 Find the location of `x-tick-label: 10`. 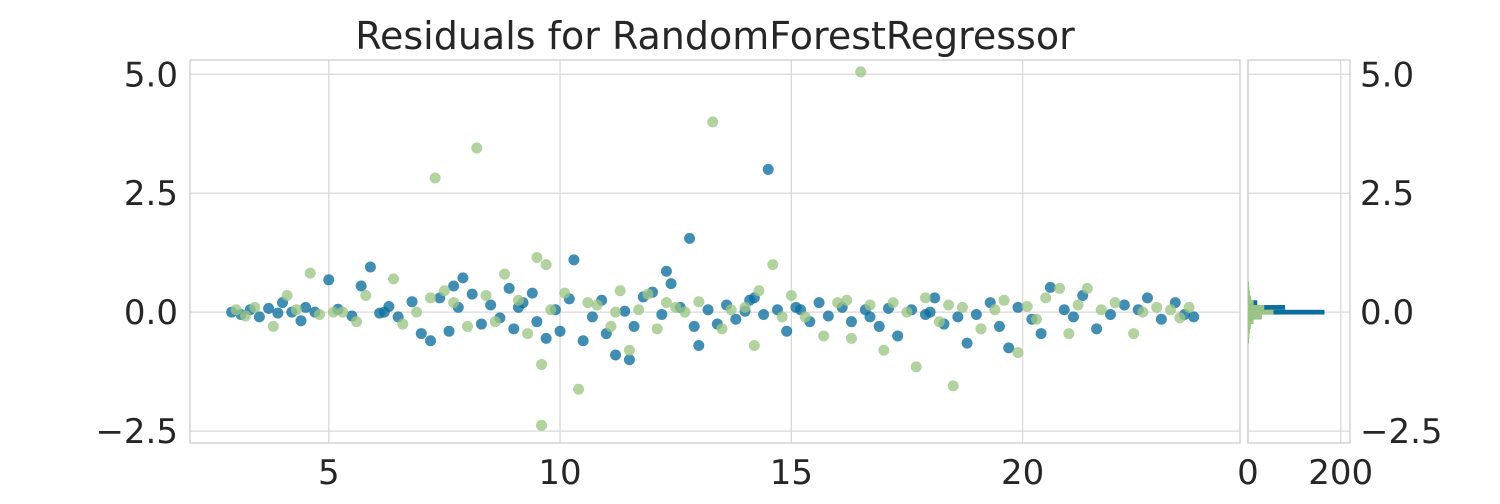

x-tick-label: 10 is located at coordinates (559, 473).